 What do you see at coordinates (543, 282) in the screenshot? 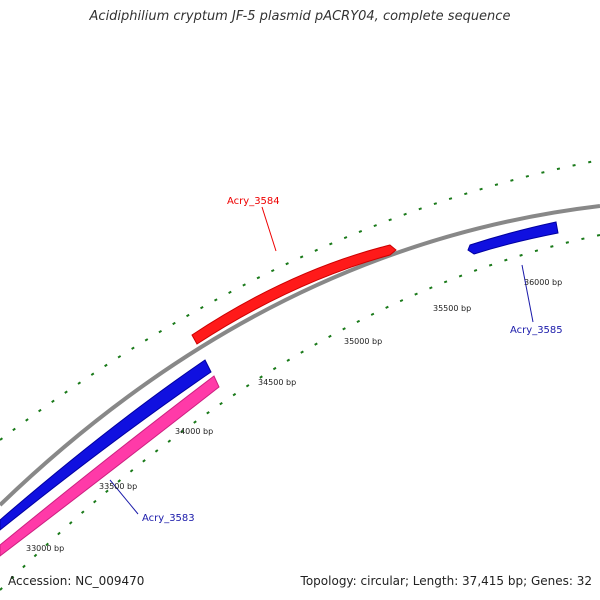
I see `tick-label: 36000 bp` at bounding box center [543, 282].